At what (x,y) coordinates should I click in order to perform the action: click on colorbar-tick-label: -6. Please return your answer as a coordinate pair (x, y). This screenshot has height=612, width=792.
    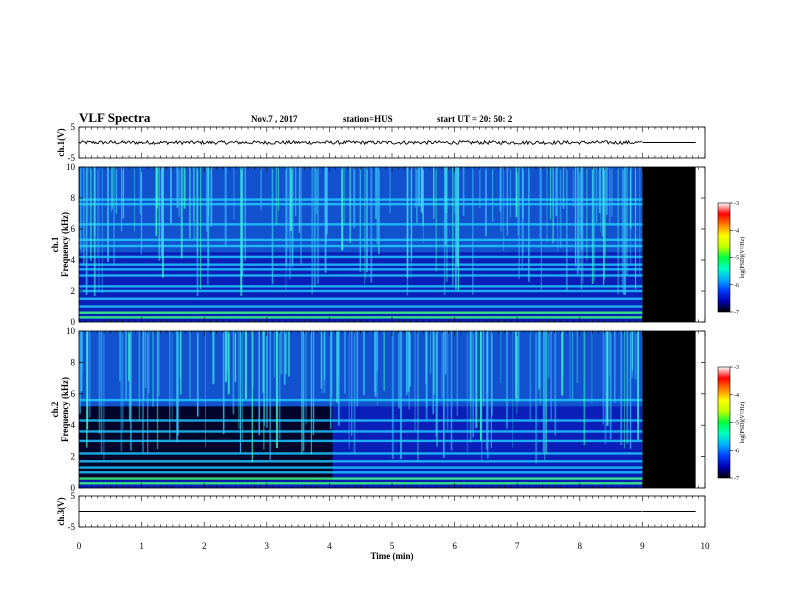
    Looking at the image, I should click on (736, 451).